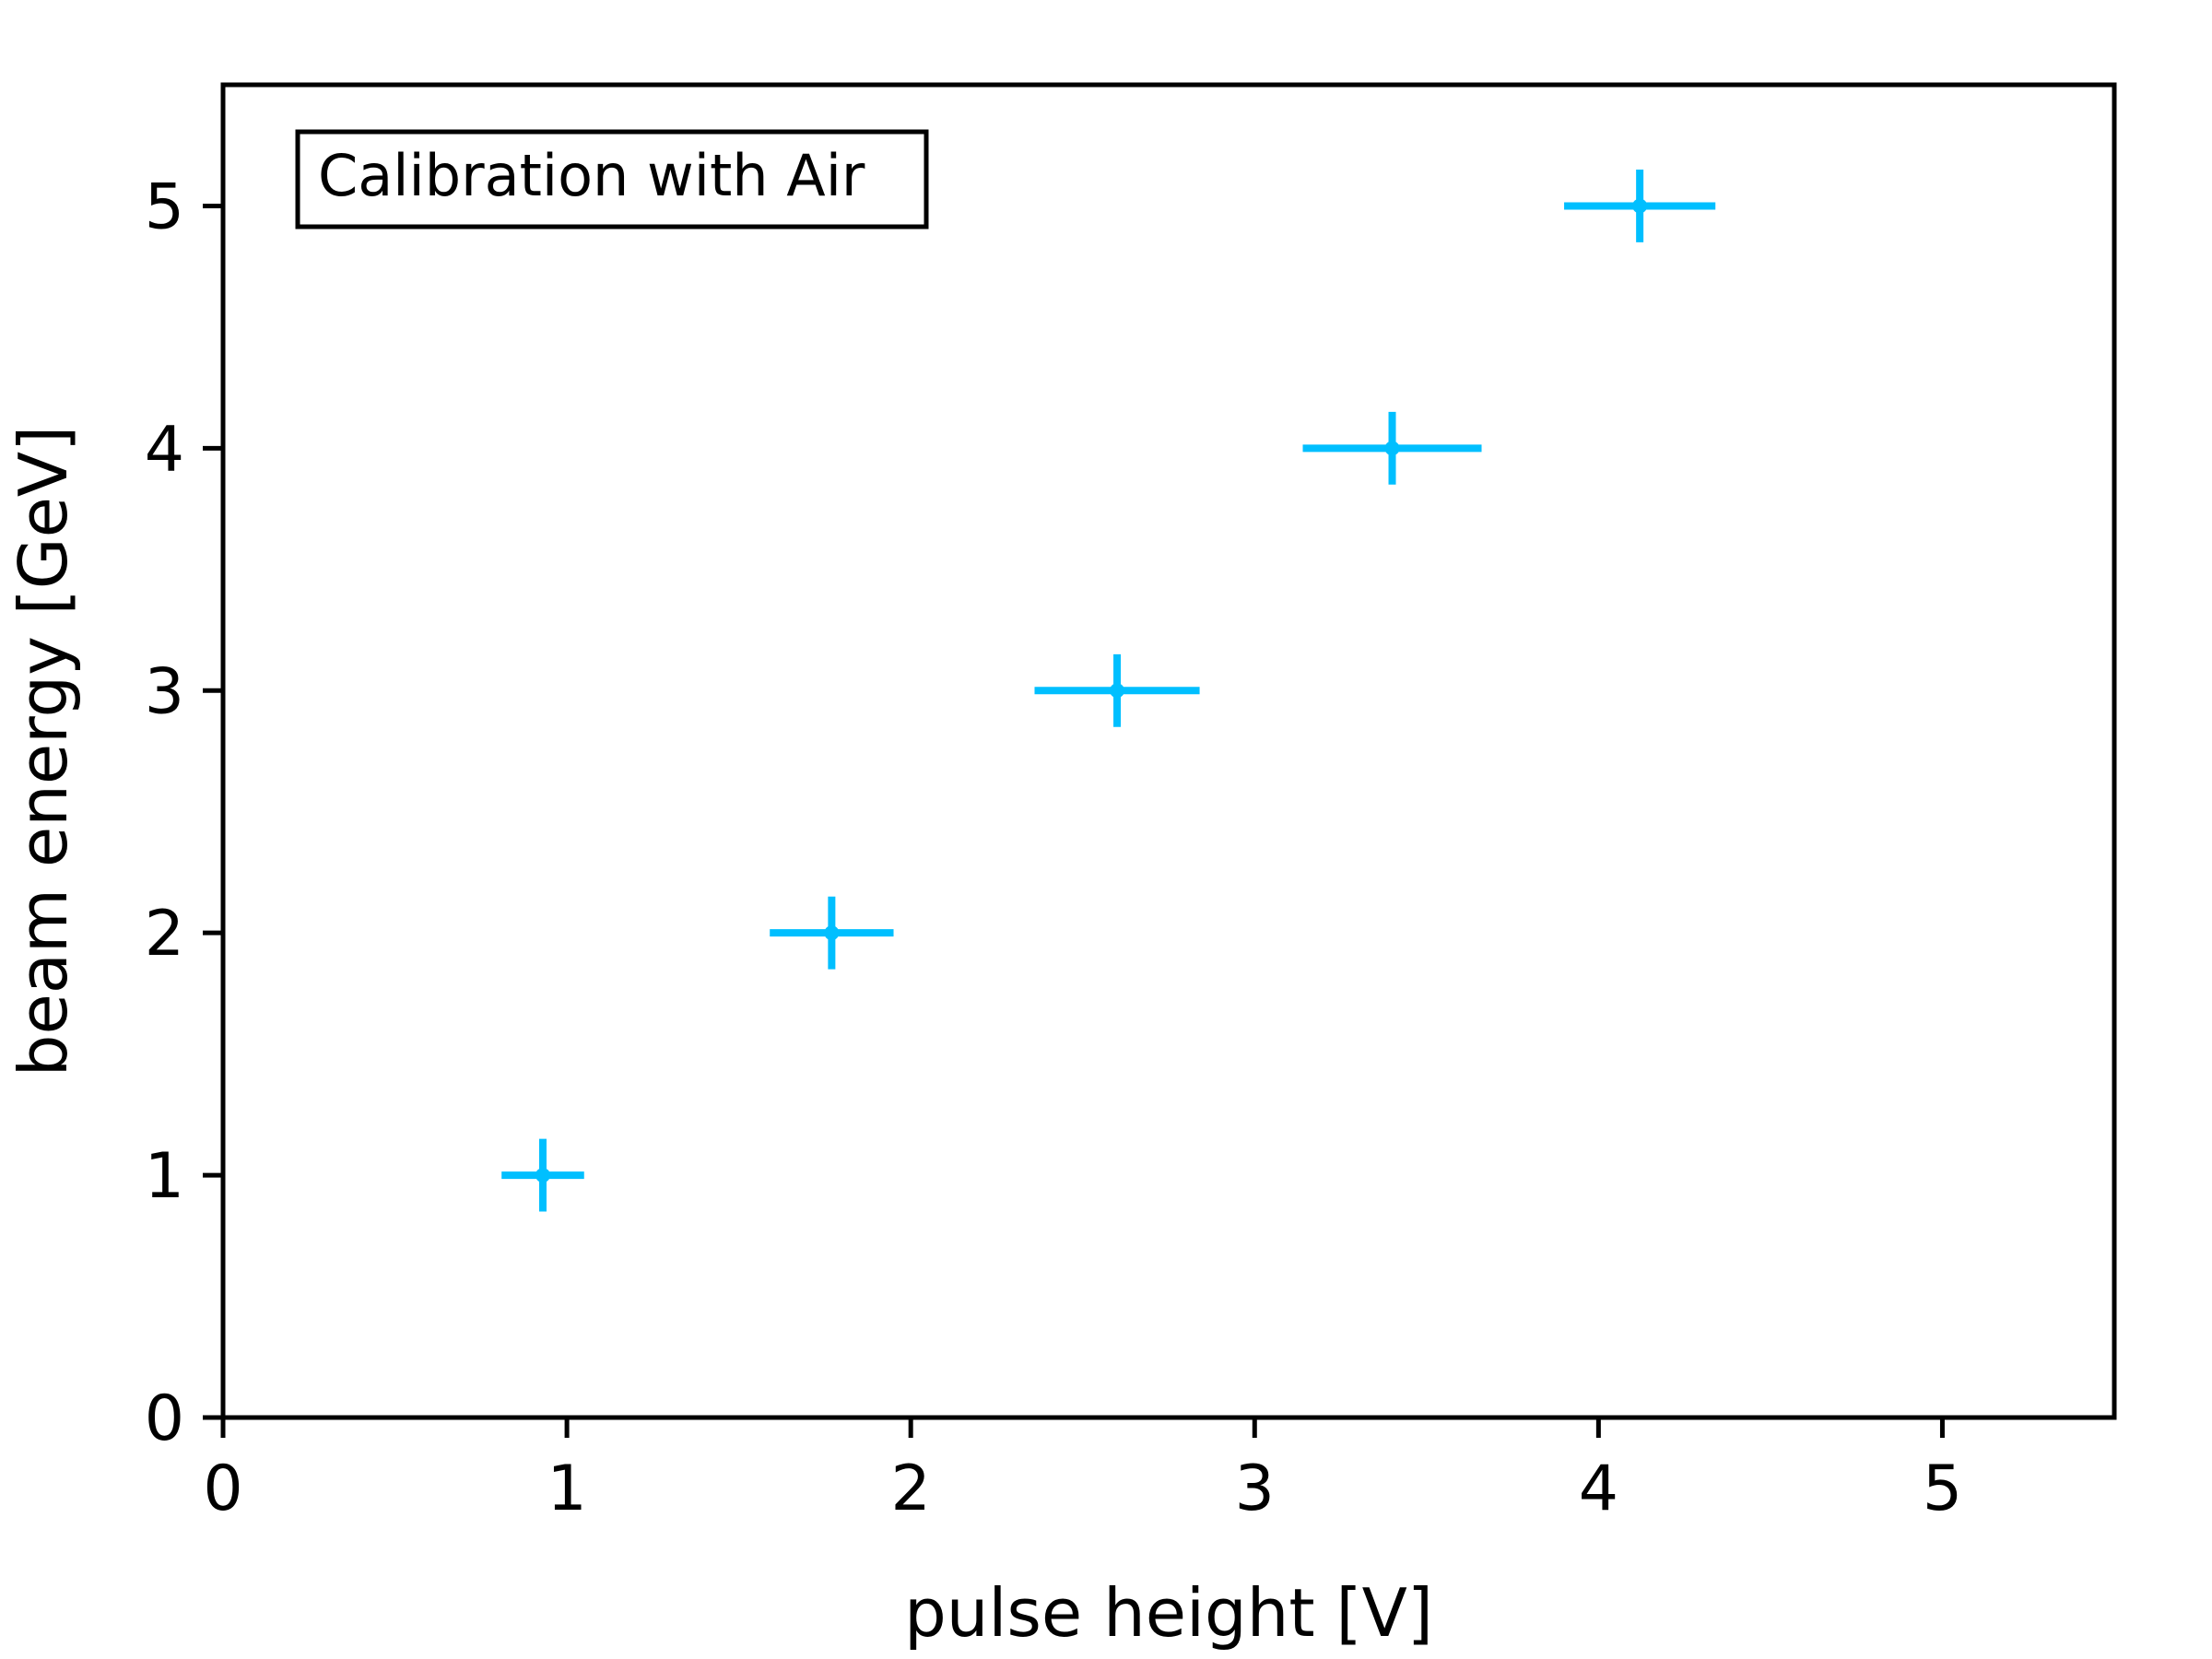  What do you see at coordinates (164, 934) in the screenshot?
I see `y-tick-label: 2` at bounding box center [164, 934].